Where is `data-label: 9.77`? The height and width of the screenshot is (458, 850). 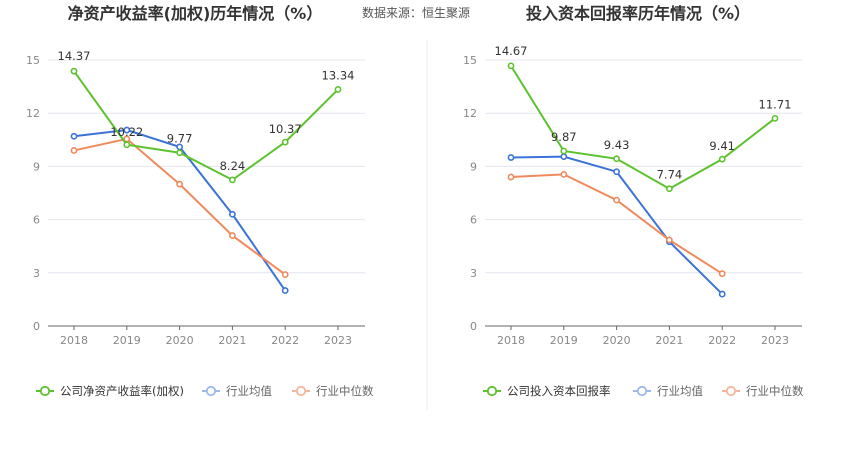 data-label: 9.77 is located at coordinates (180, 139).